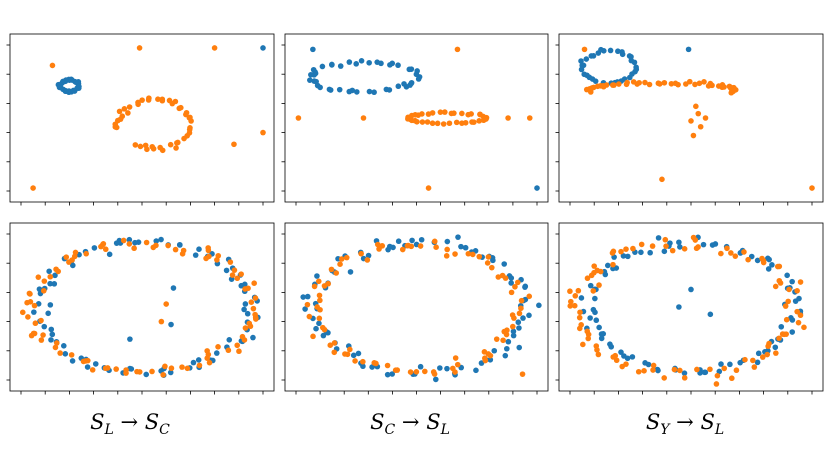 The height and width of the screenshot is (467, 830). Describe the element at coordinates (390, 430) in the screenshot. I see `caption-center-s1-sub: C` at that location.